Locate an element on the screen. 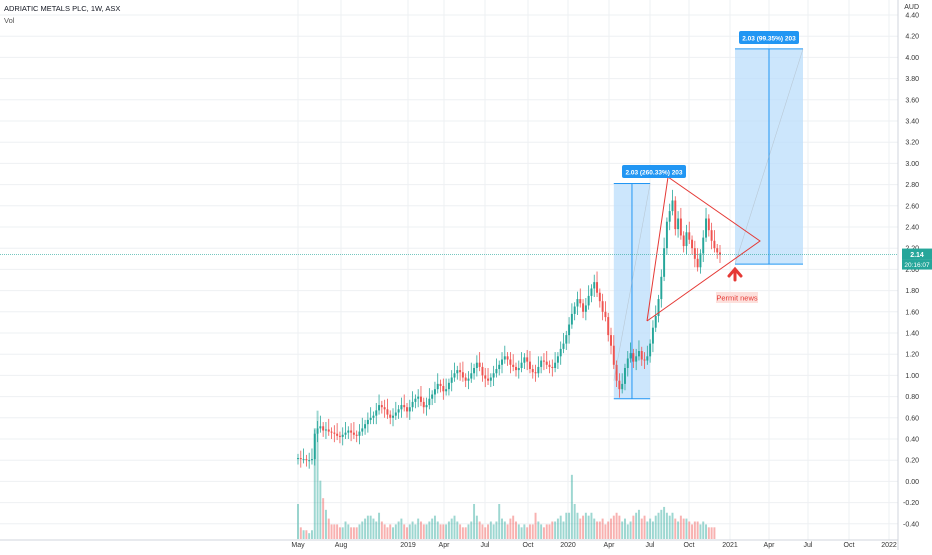 Image resolution: width=932 pixels, height=555 pixels. symbol-title: ADRIATIC METALS PLC, 1W, ASX is located at coordinates (62, 8).